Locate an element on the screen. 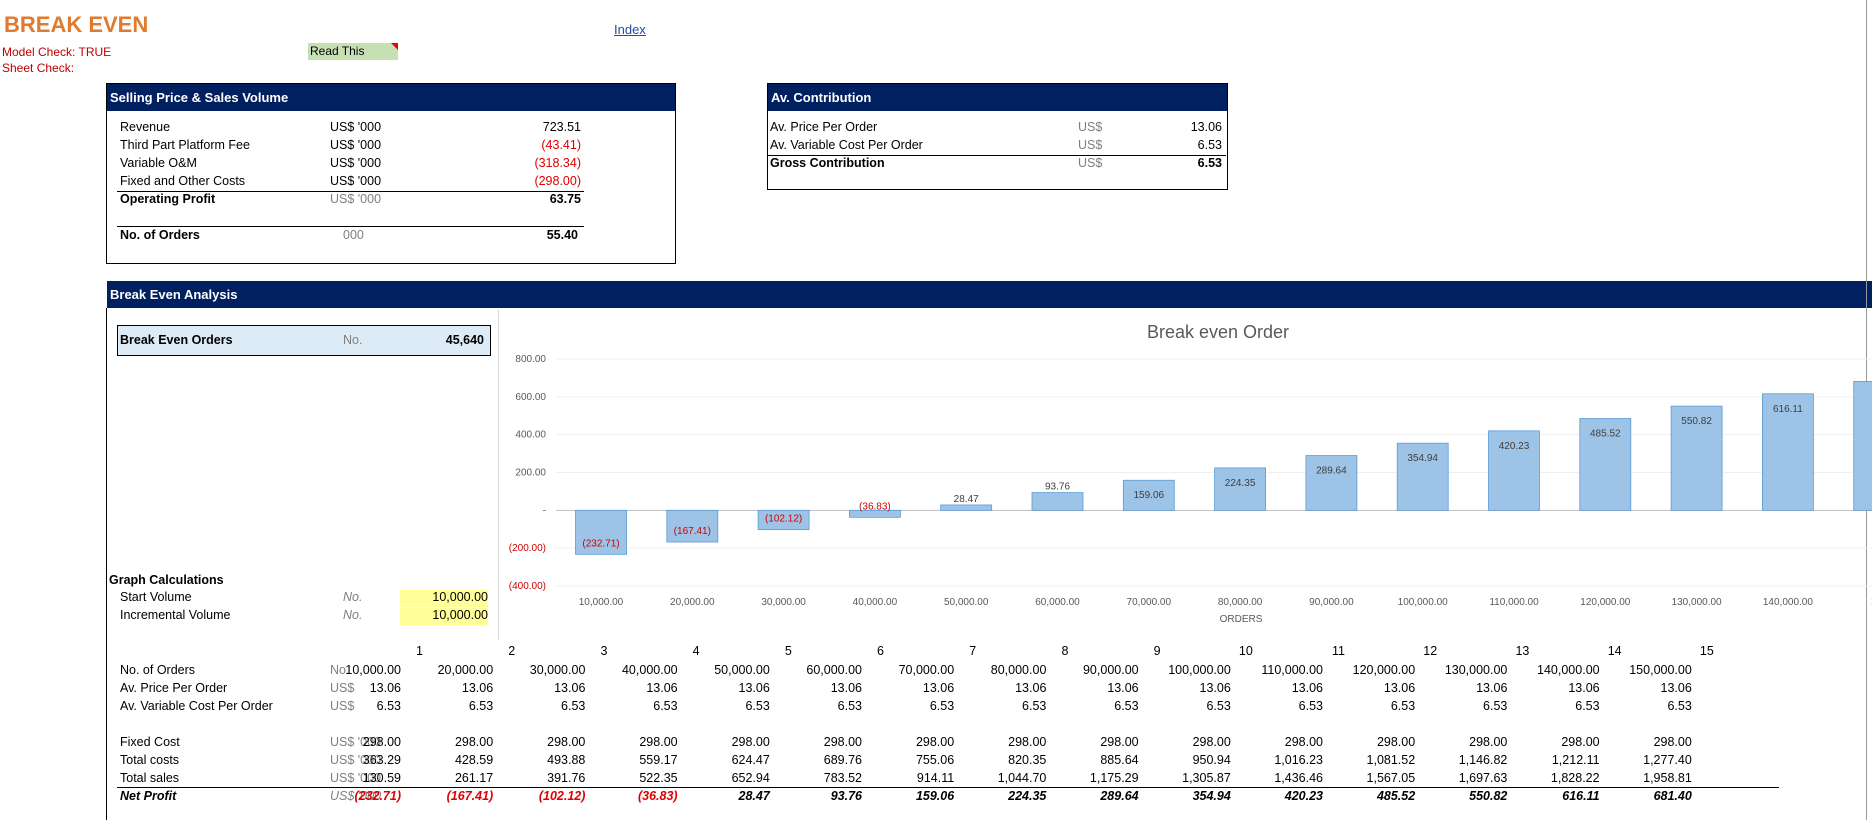 This screenshot has height=820, width=1872. chart-x-tick-label: 110,000.00 is located at coordinates (1514, 602).